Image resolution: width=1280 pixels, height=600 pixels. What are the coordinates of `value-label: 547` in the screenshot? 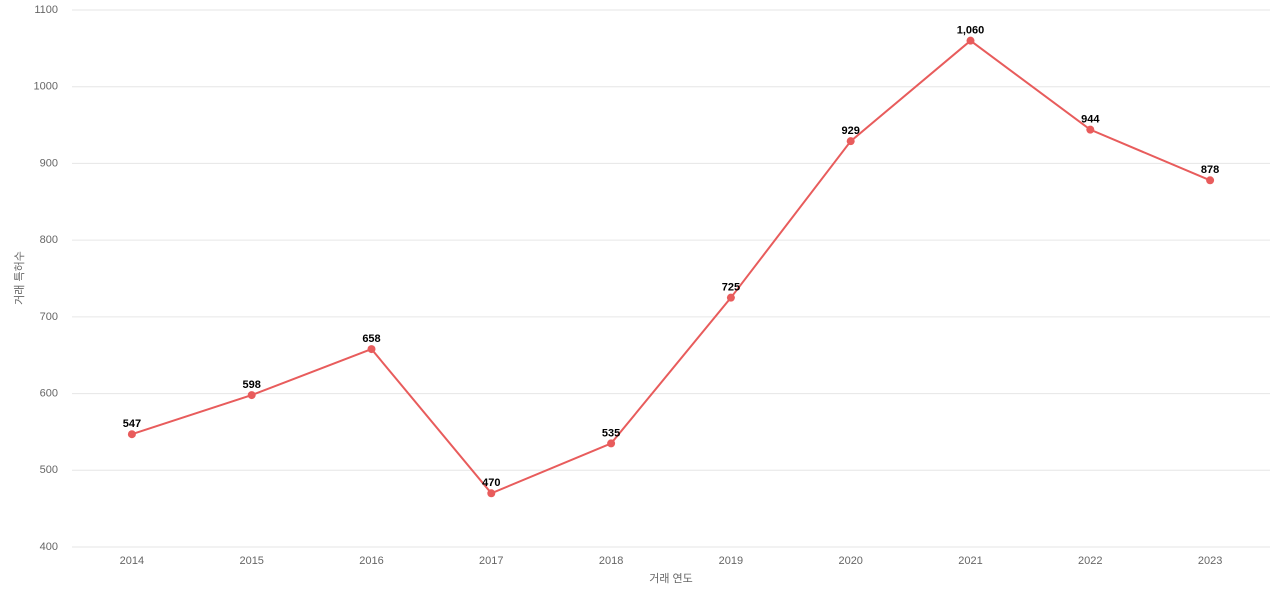 It's located at (132, 424).